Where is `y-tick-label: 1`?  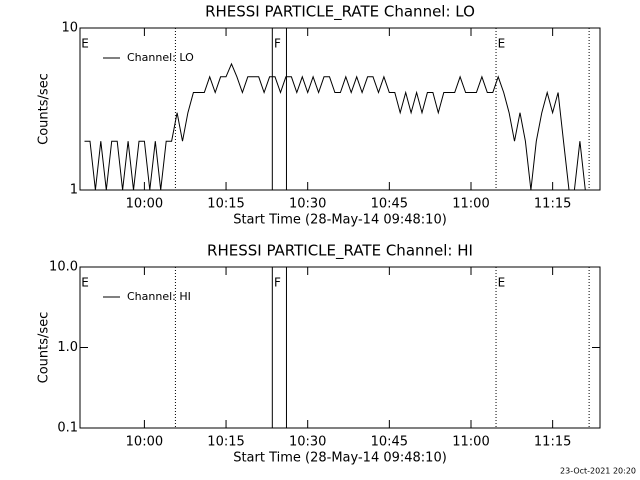 y-tick-label: 1 is located at coordinates (74, 190).